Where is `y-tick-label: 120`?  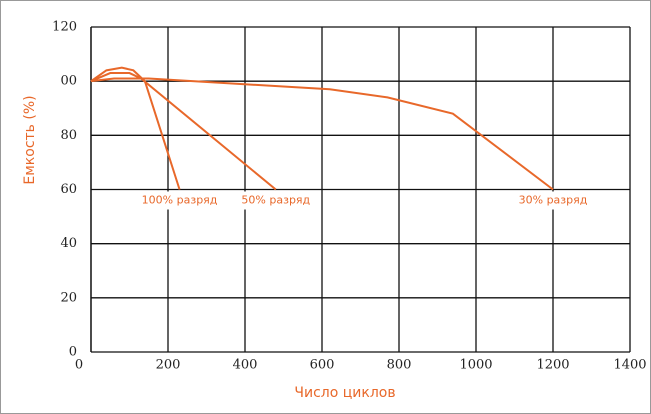
y-tick-label: 120 is located at coordinates (64, 27).